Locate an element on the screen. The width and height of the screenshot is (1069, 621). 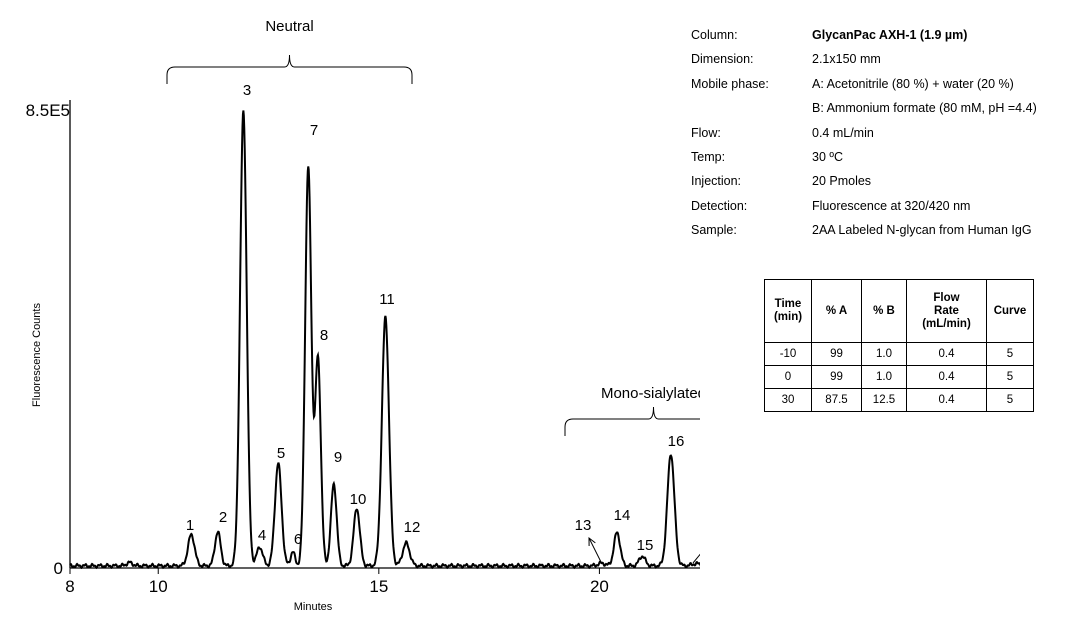
condition-label: Mobile phase: is located at coordinates (730, 83).